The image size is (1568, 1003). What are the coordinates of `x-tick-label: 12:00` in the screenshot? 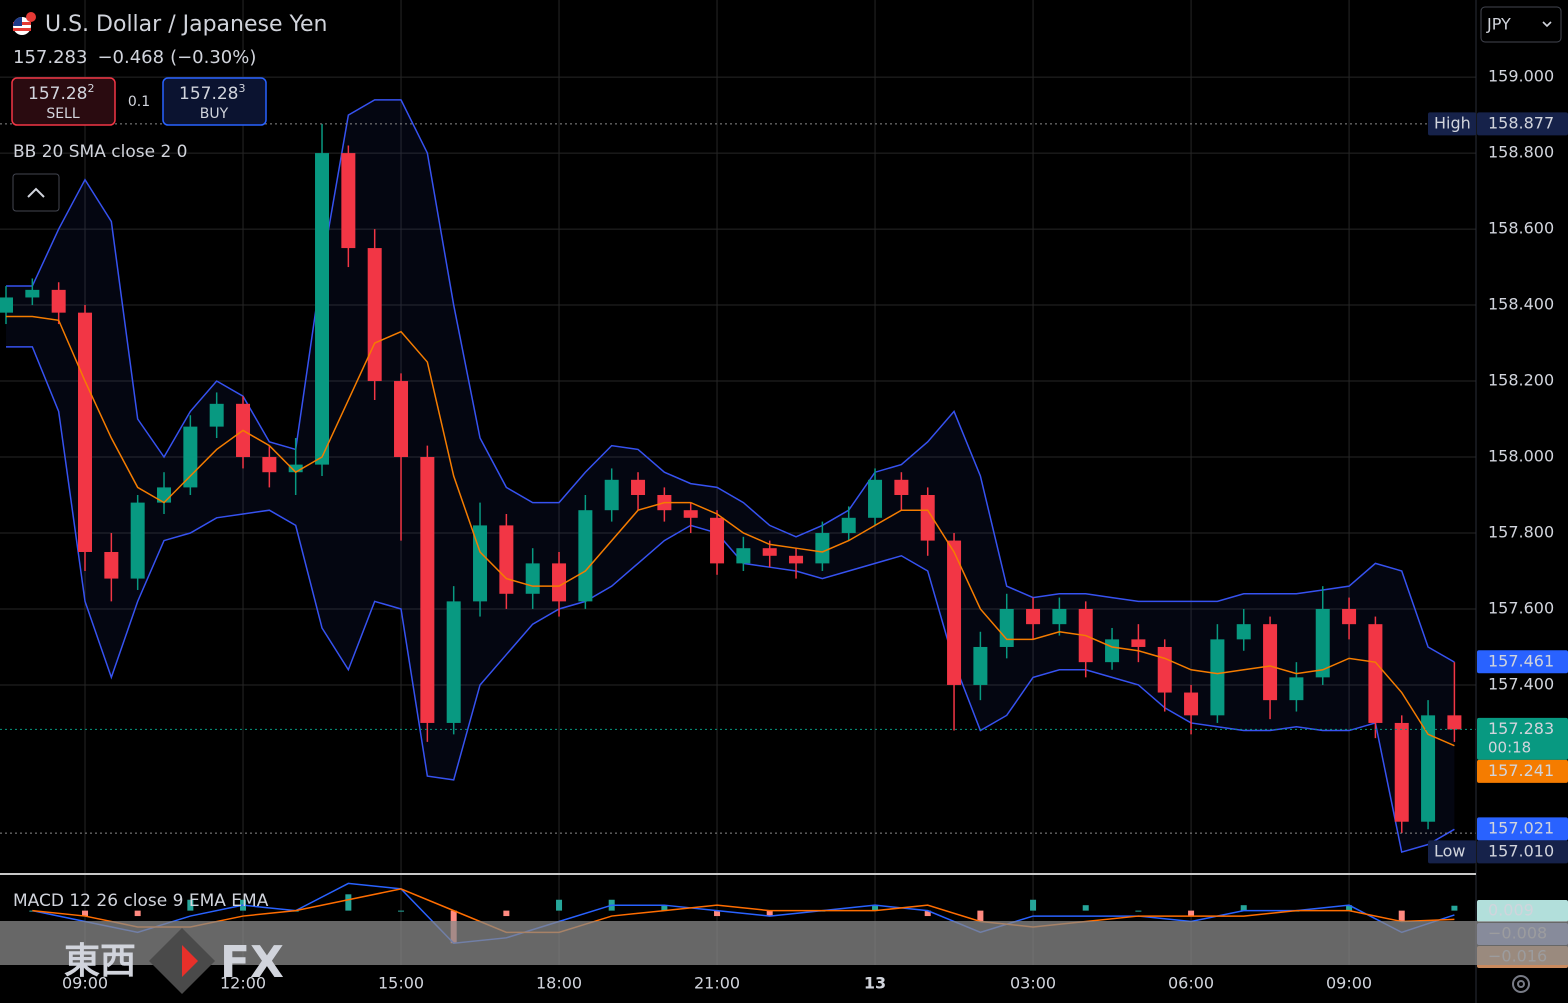 It's located at (243, 983).